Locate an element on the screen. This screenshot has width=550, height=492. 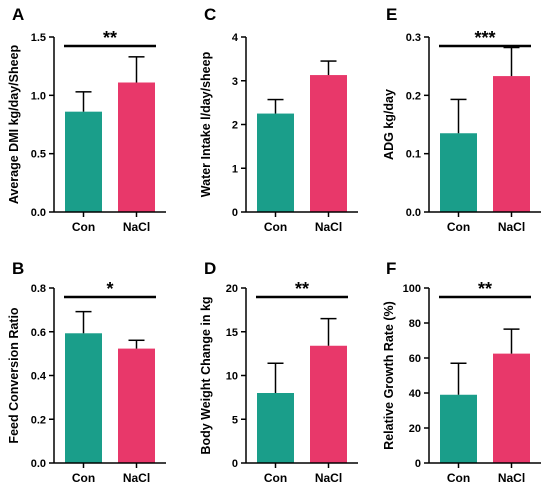
panel-letter: C is located at coordinates (210, 14).